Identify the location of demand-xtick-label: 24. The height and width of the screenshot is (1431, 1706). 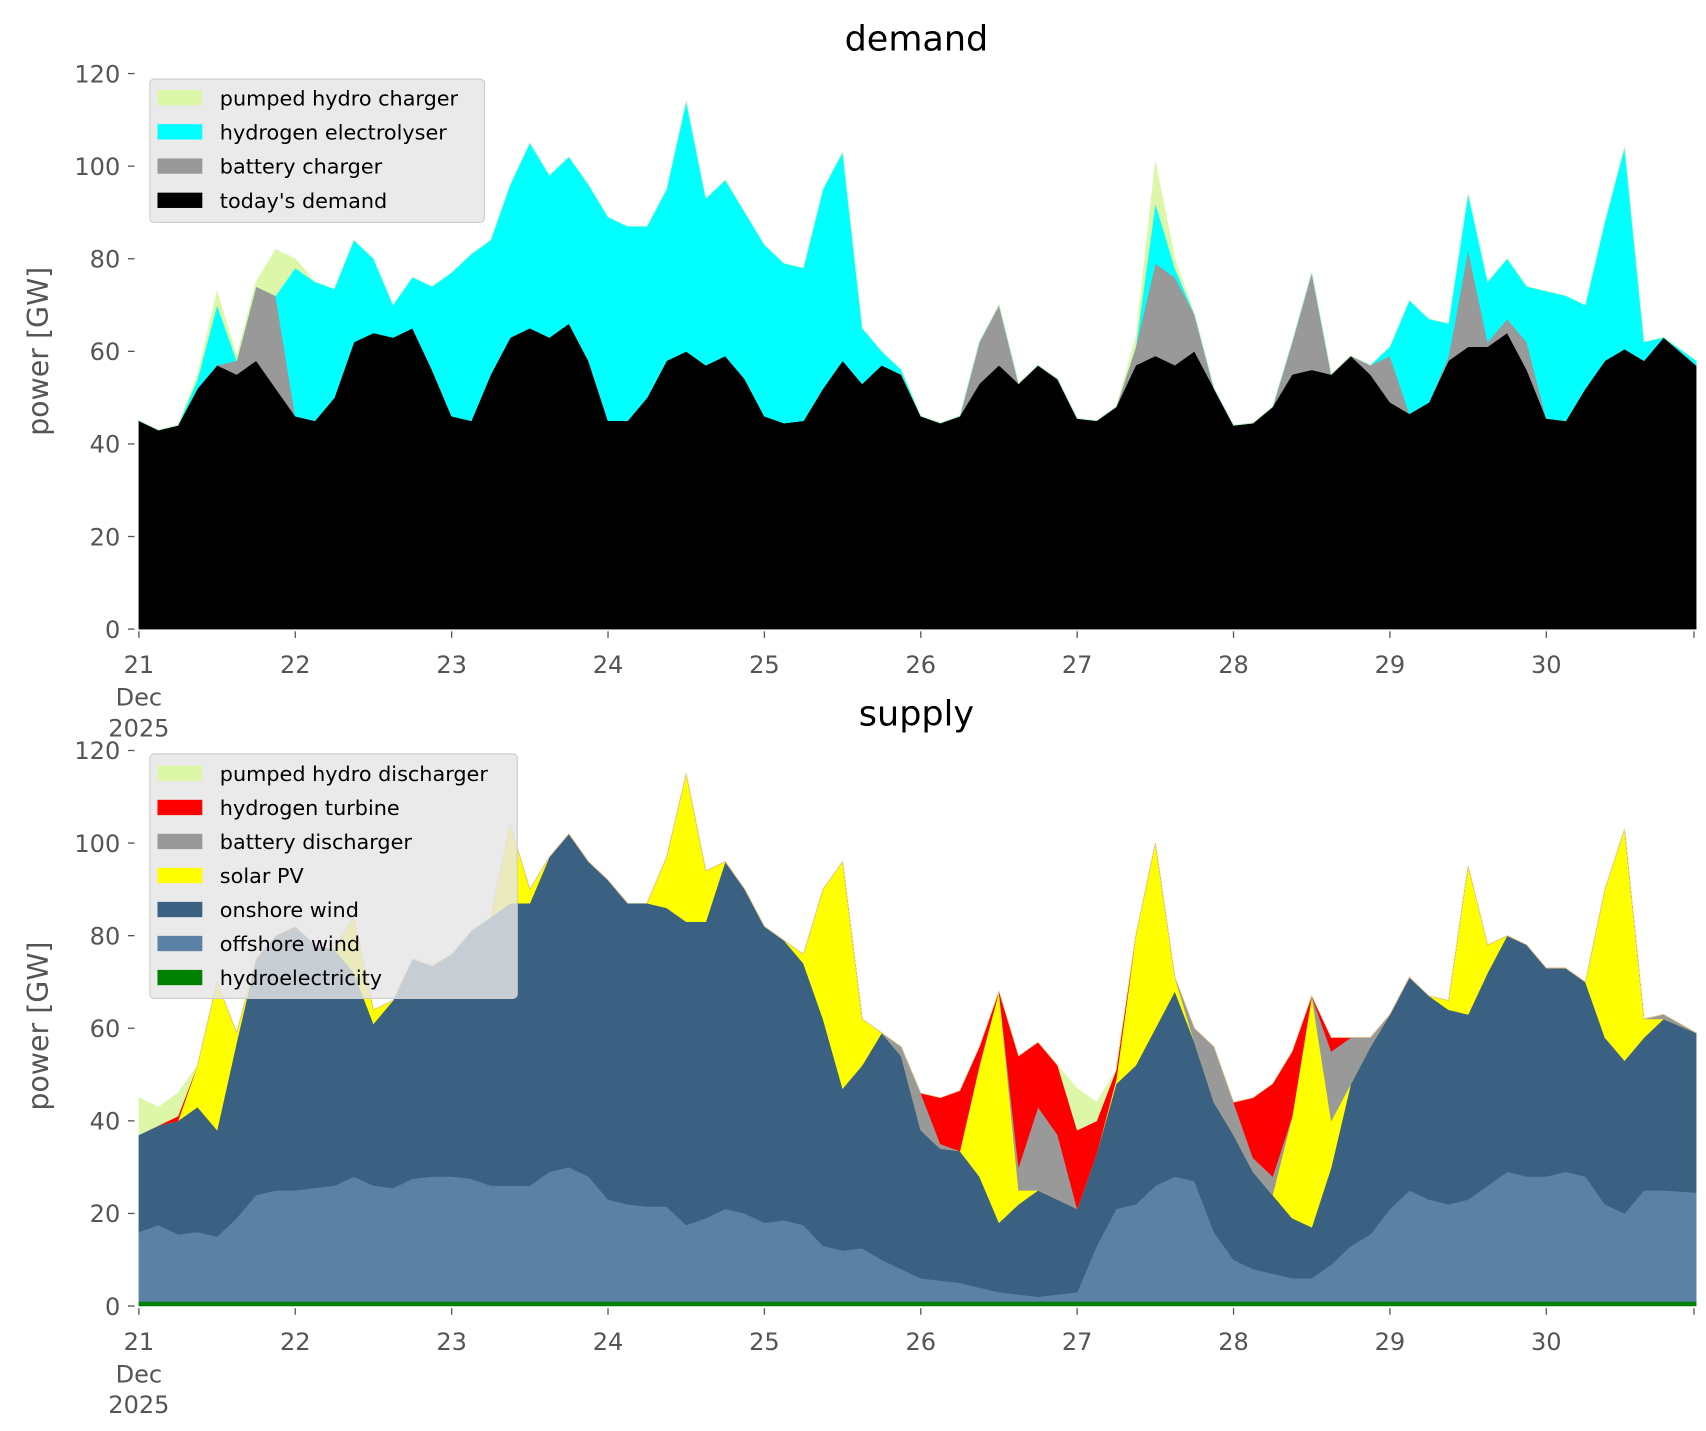
(608, 665).